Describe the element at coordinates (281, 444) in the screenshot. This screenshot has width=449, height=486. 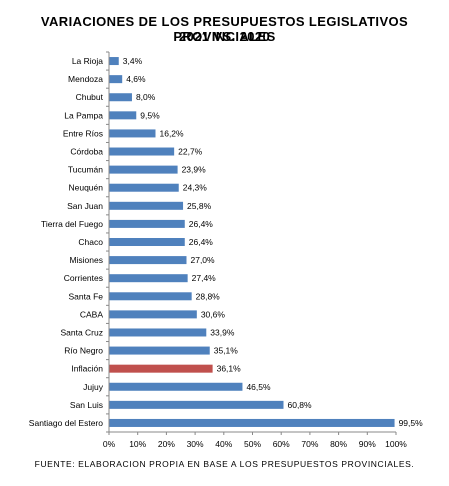
I see `x-tick-label: 60%` at that location.